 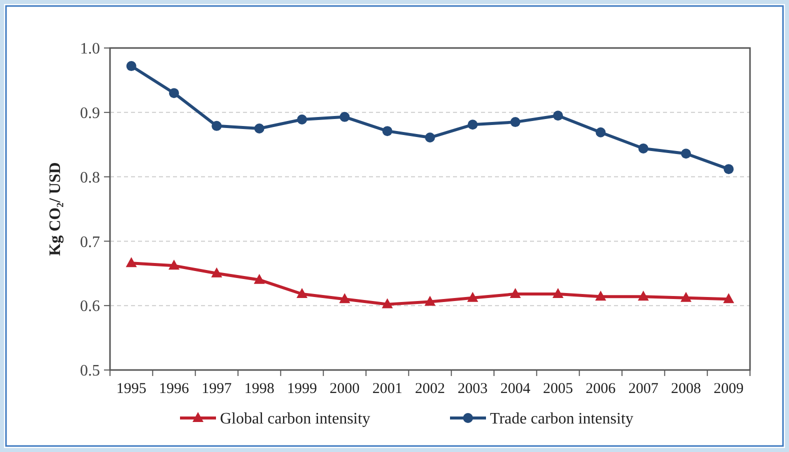 What do you see at coordinates (345, 389) in the screenshot?
I see `x-tick-label: 2000` at bounding box center [345, 389].